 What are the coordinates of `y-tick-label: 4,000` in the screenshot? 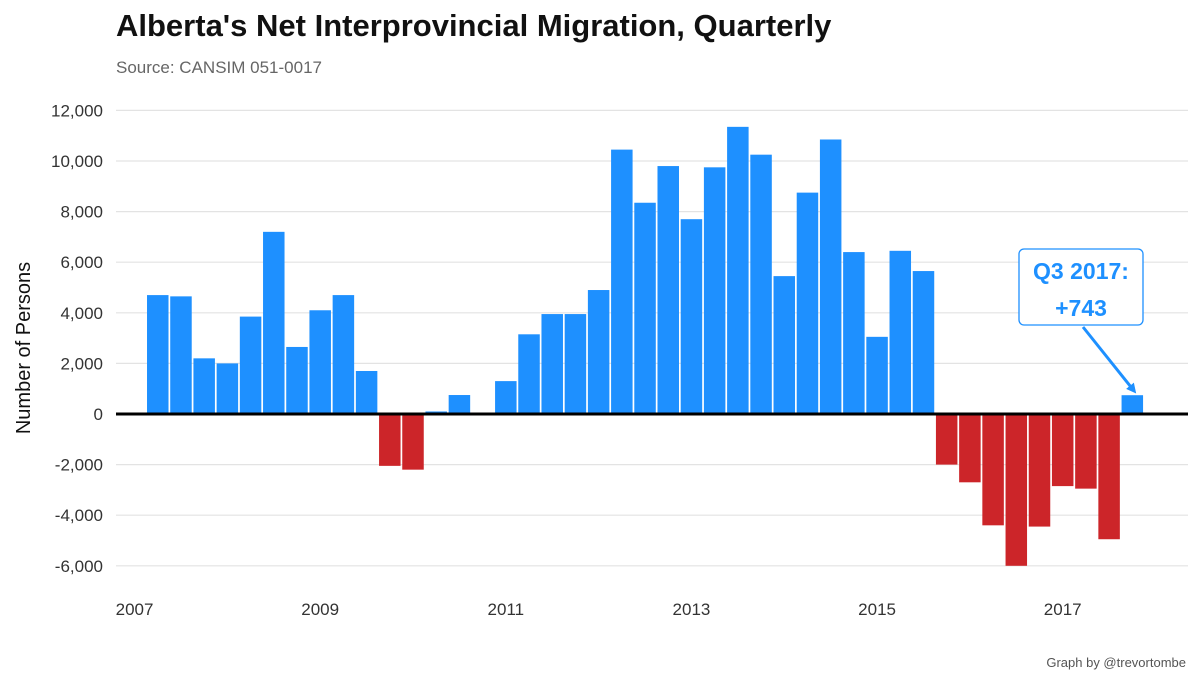 It's located at (81, 313).